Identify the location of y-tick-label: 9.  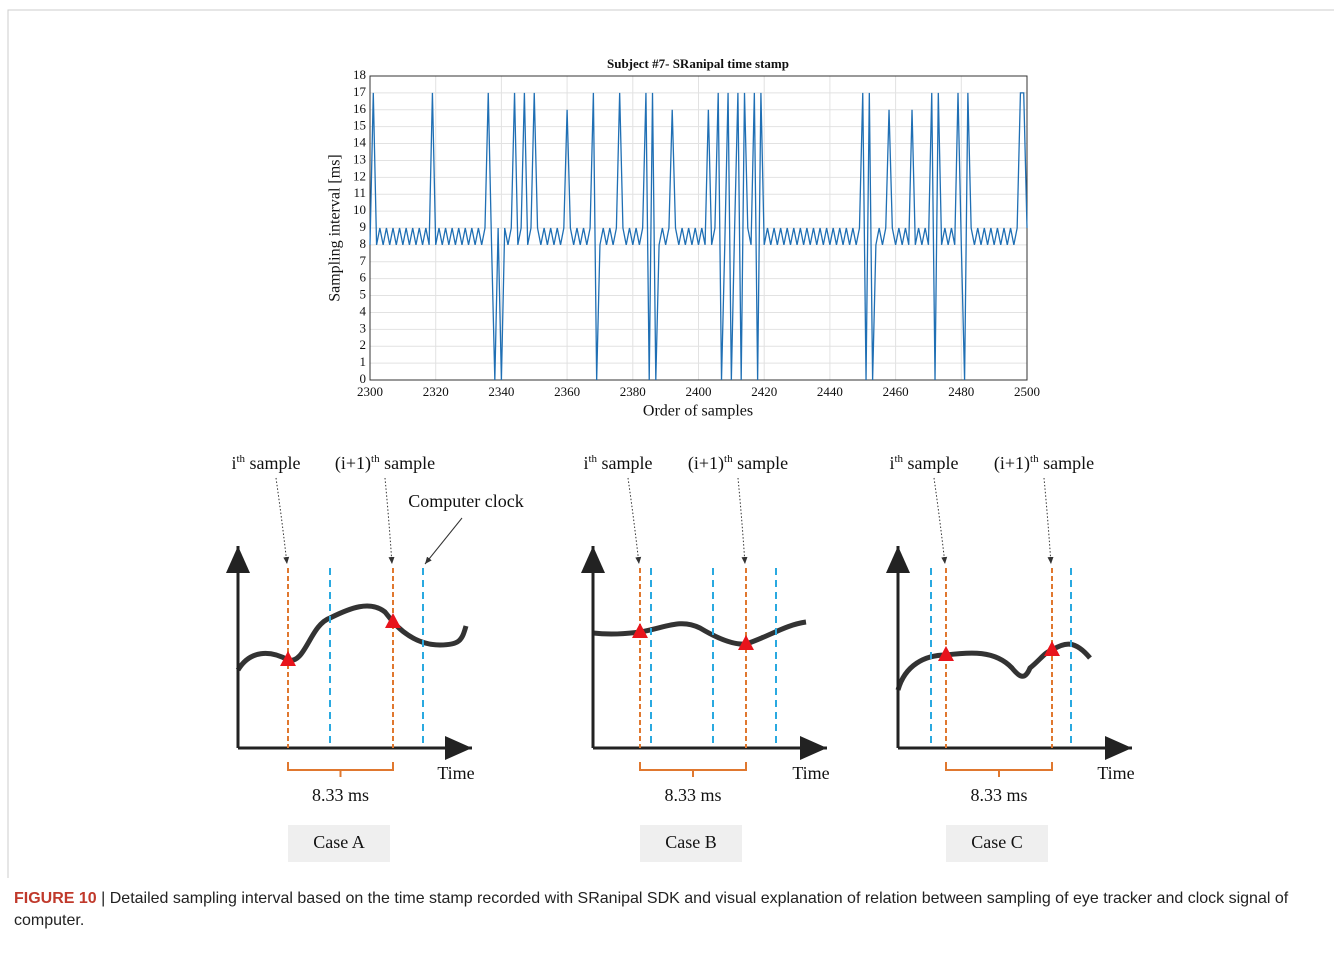
(363, 226).